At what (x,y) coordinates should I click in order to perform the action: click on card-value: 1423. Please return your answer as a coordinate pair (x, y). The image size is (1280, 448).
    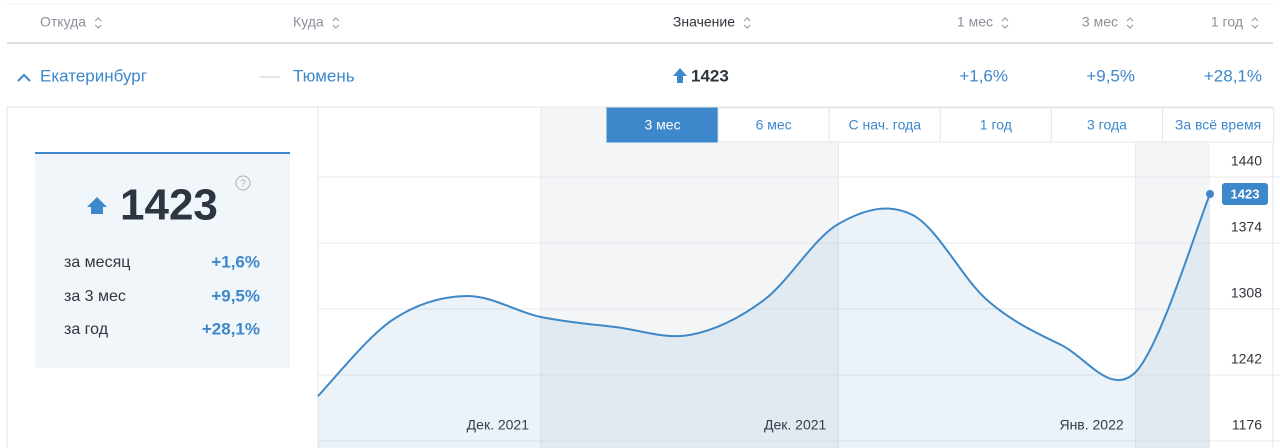
    Looking at the image, I should click on (169, 205).